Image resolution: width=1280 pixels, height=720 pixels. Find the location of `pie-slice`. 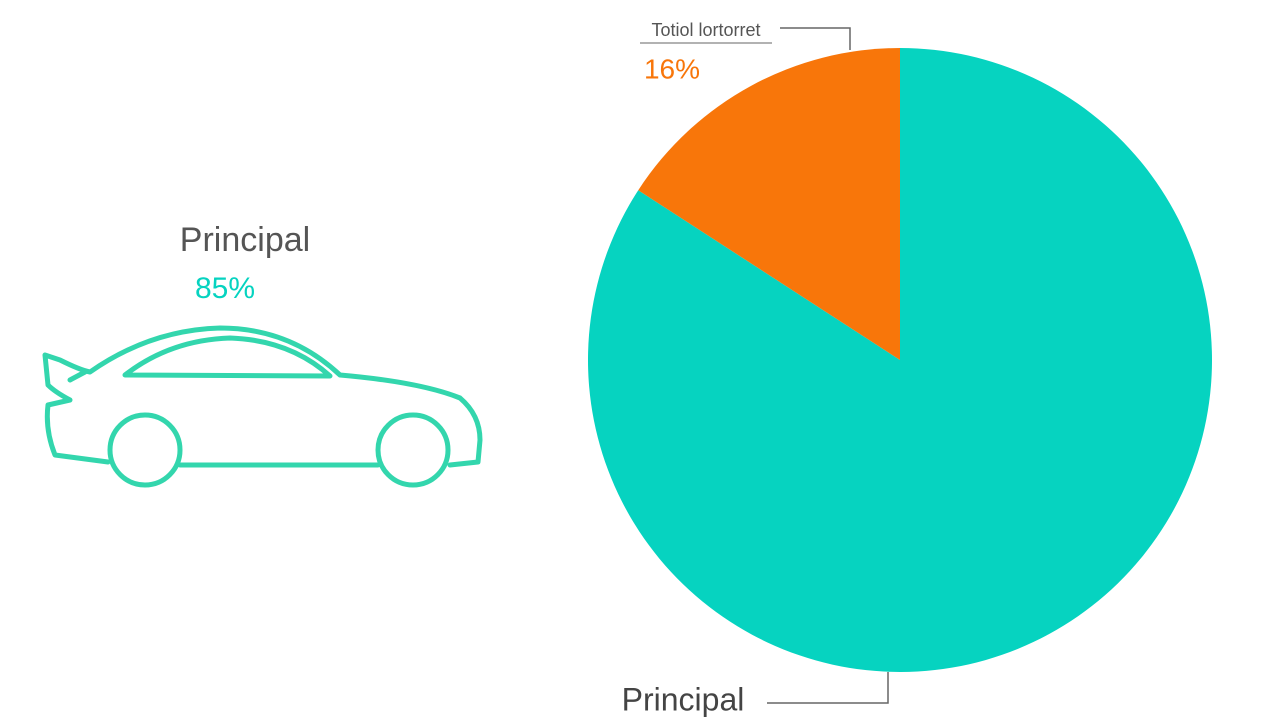

pie-slice is located at coordinates (769, 204).